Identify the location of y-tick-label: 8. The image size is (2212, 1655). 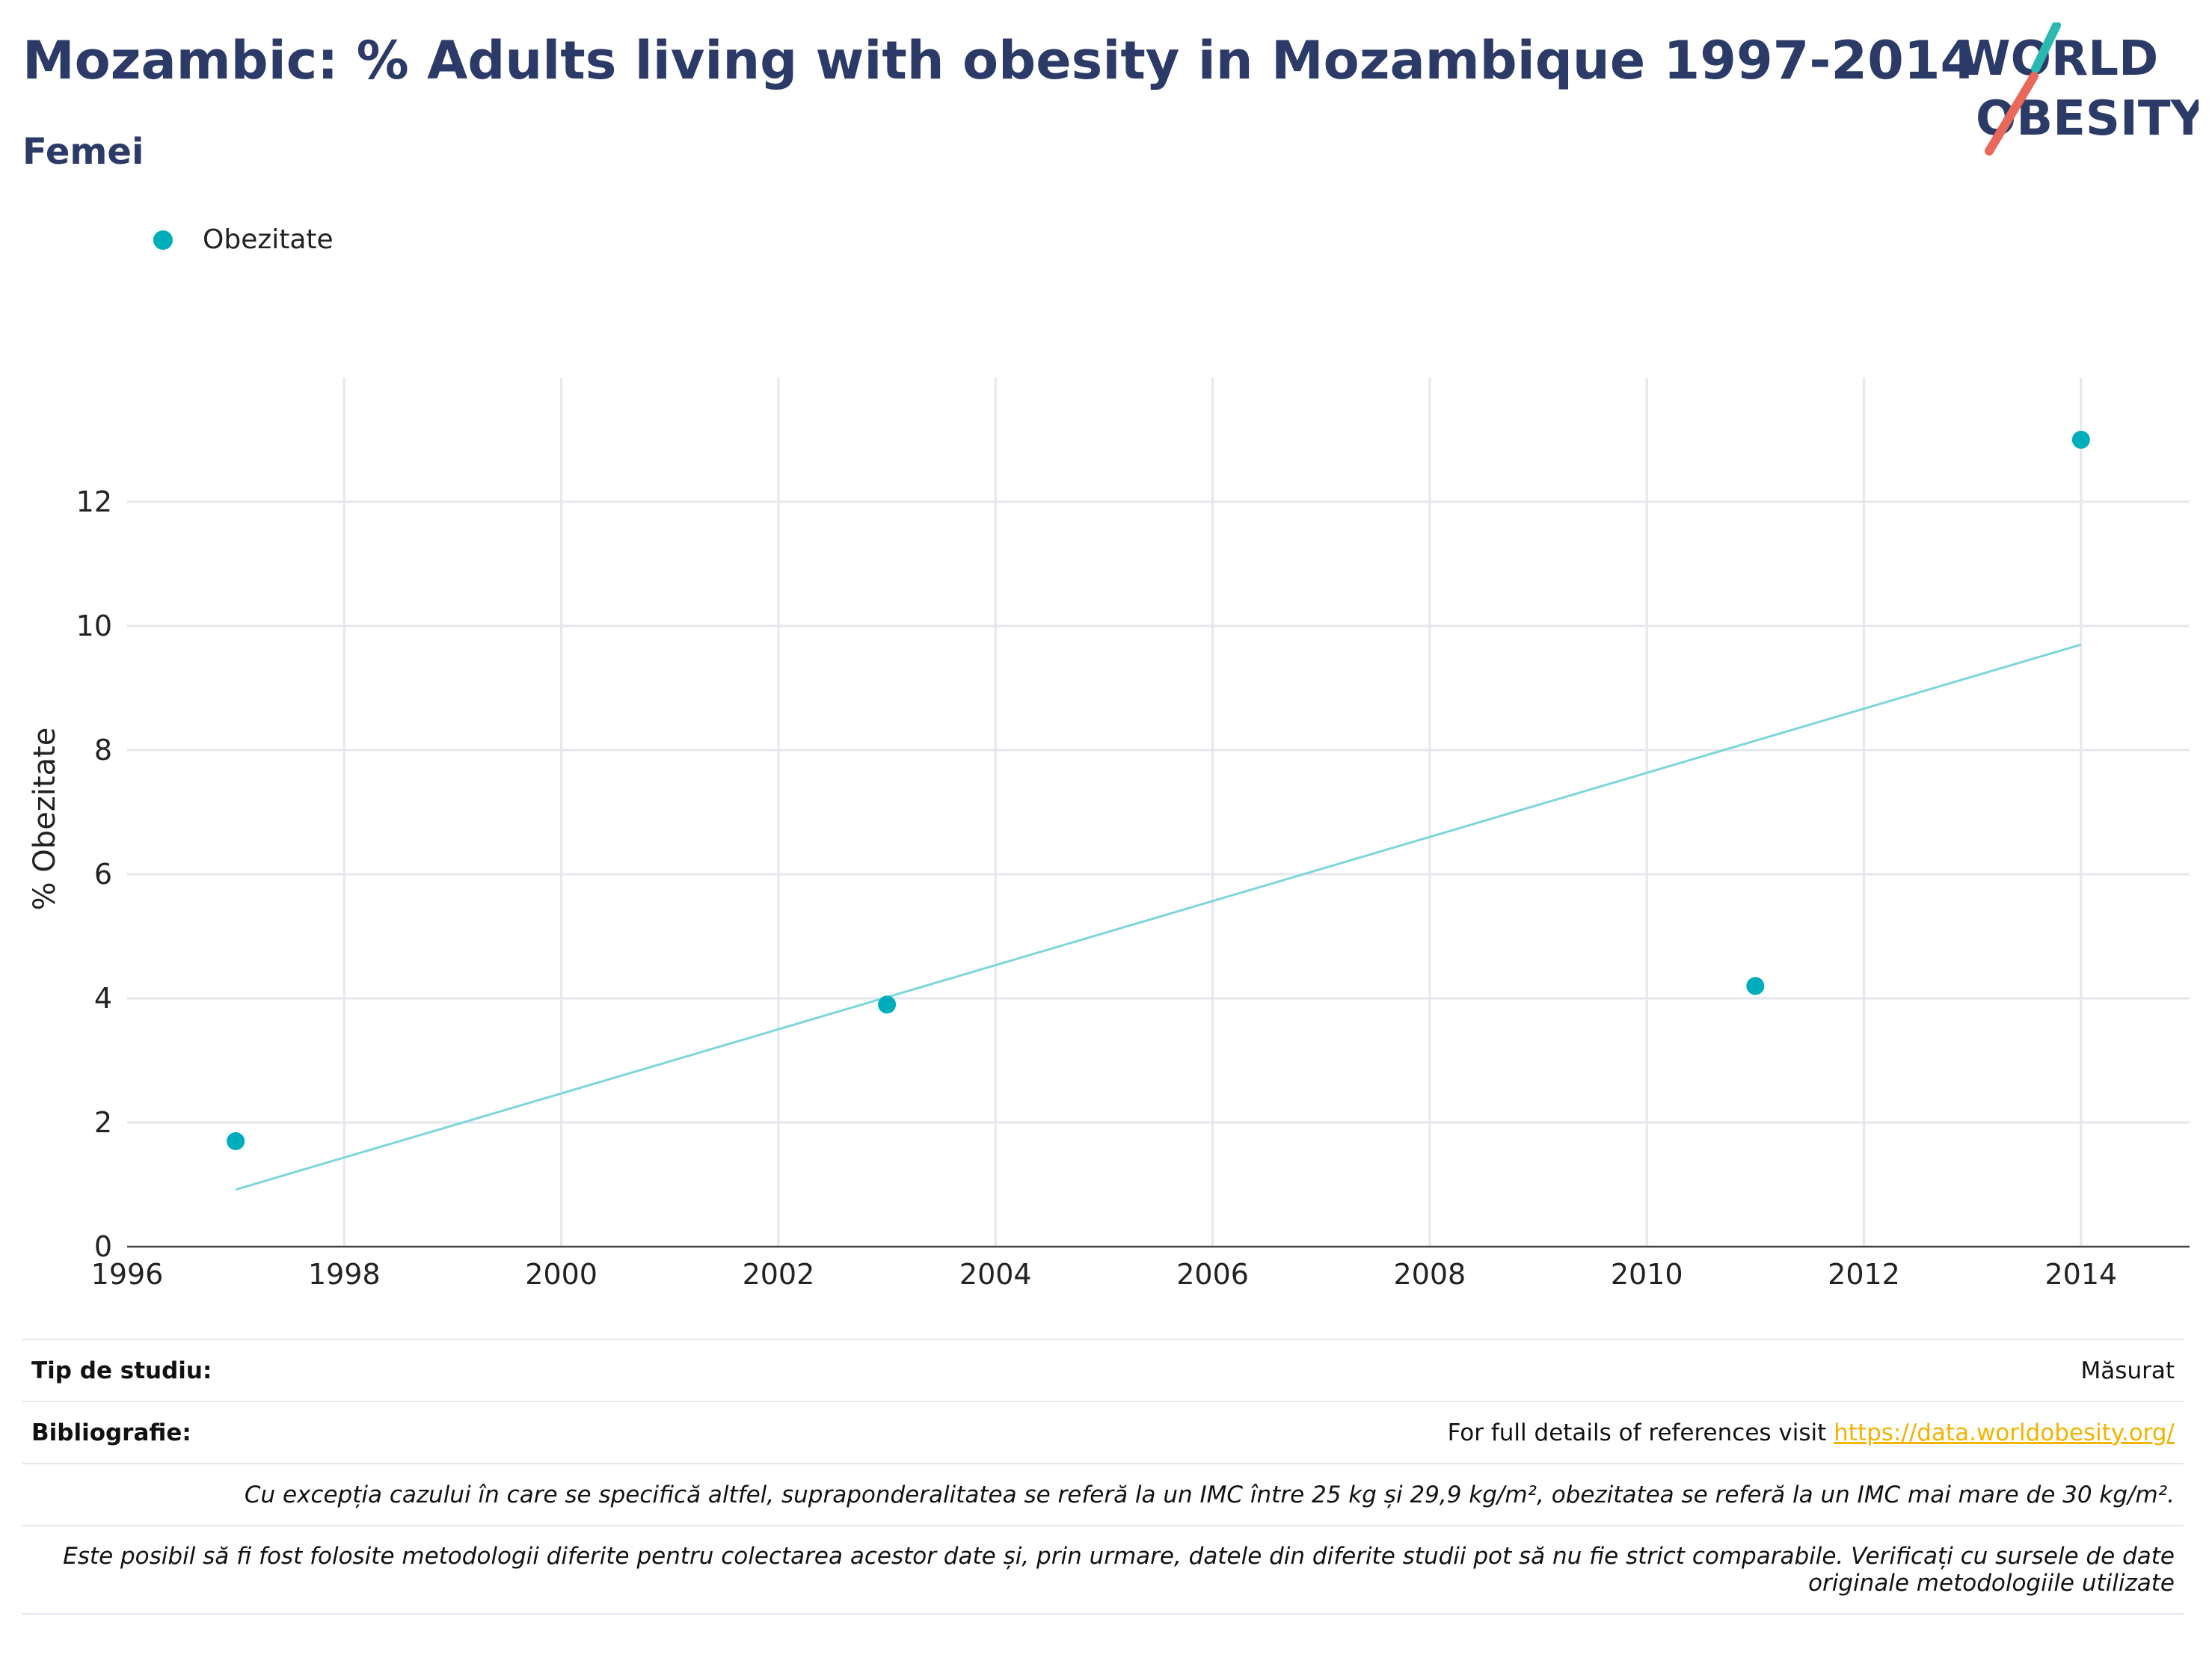
(103, 750).